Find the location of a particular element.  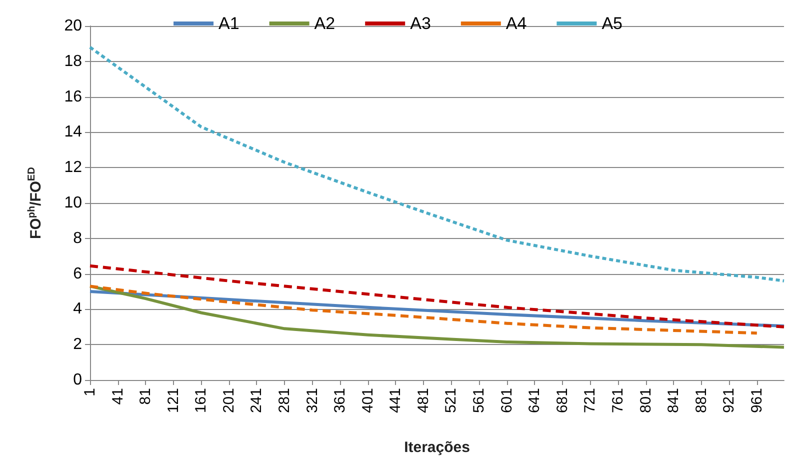

x-tick-label: 641 is located at coordinates (535, 401).